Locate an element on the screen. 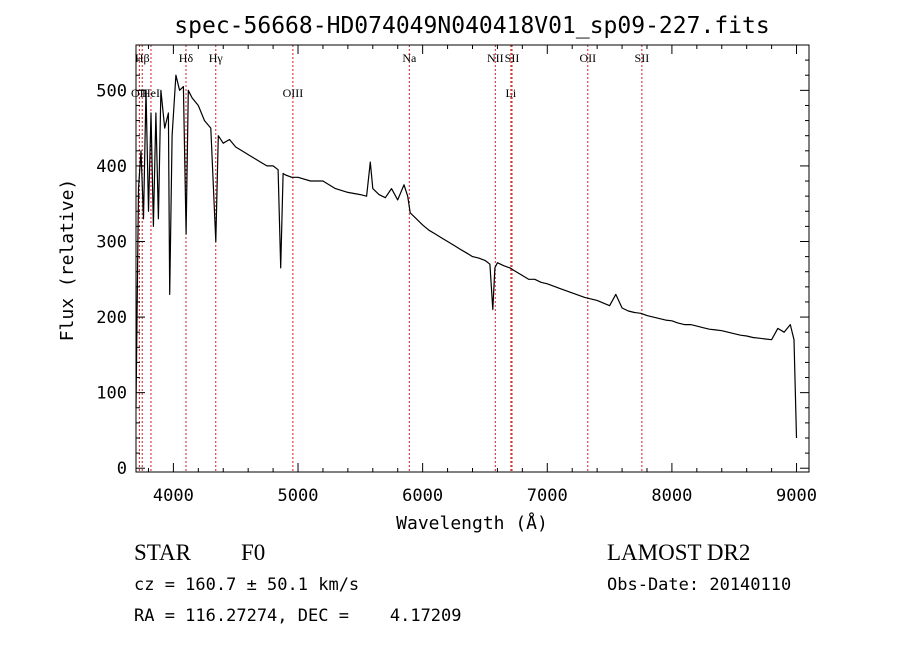  y-tick-label: 100 is located at coordinates (111, 394).